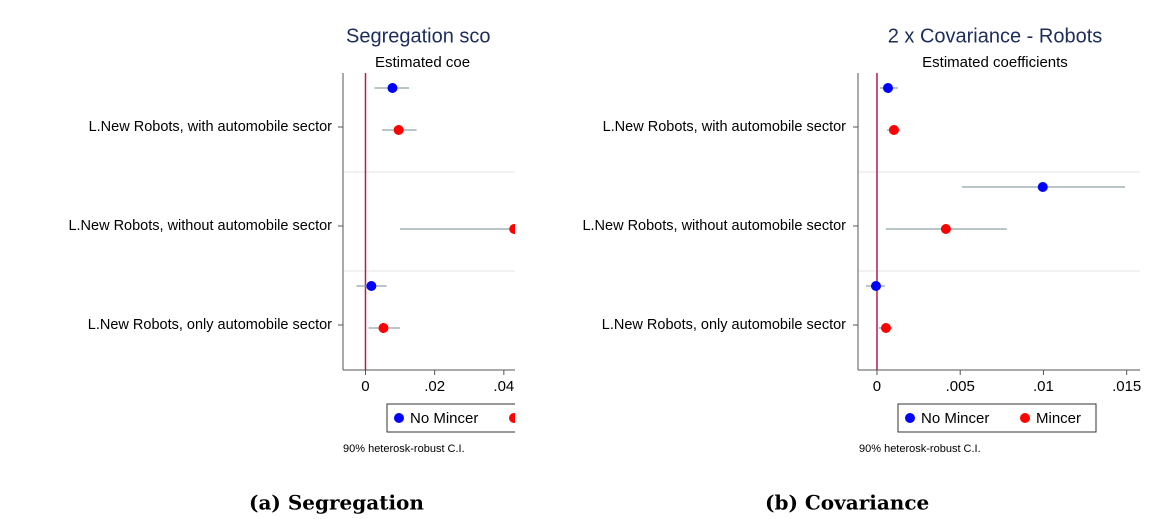 Image resolution: width=1152 pixels, height=519 pixels. Describe the element at coordinates (418, 36) in the screenshot. I see `chart-title: Segregation sco` at that location.